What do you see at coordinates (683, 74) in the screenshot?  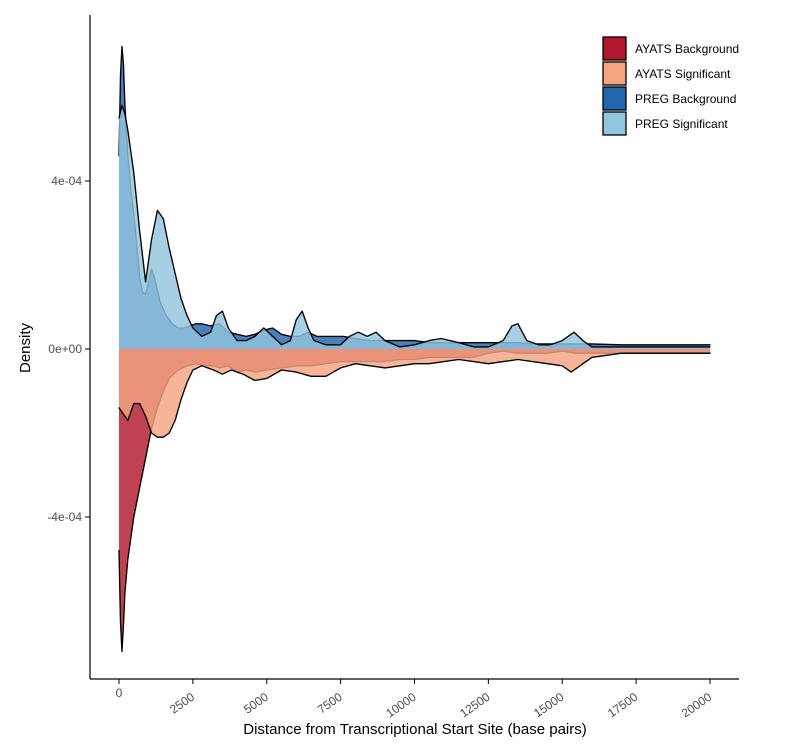 I see `ayats-significant-legend-label: AYATS Significant` at bounding box center [683, 74].